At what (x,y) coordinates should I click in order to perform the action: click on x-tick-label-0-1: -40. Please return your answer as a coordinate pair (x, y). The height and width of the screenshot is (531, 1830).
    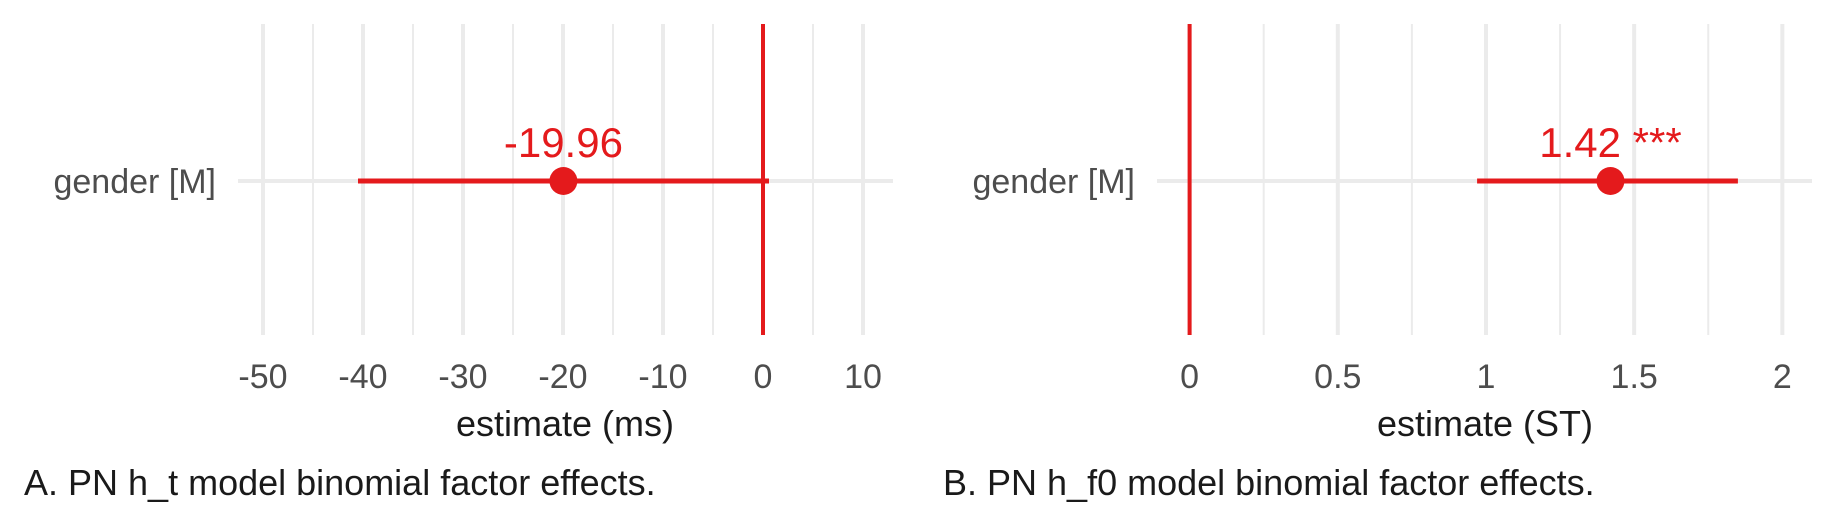
    Looking at the image, I should click on (362, 377).